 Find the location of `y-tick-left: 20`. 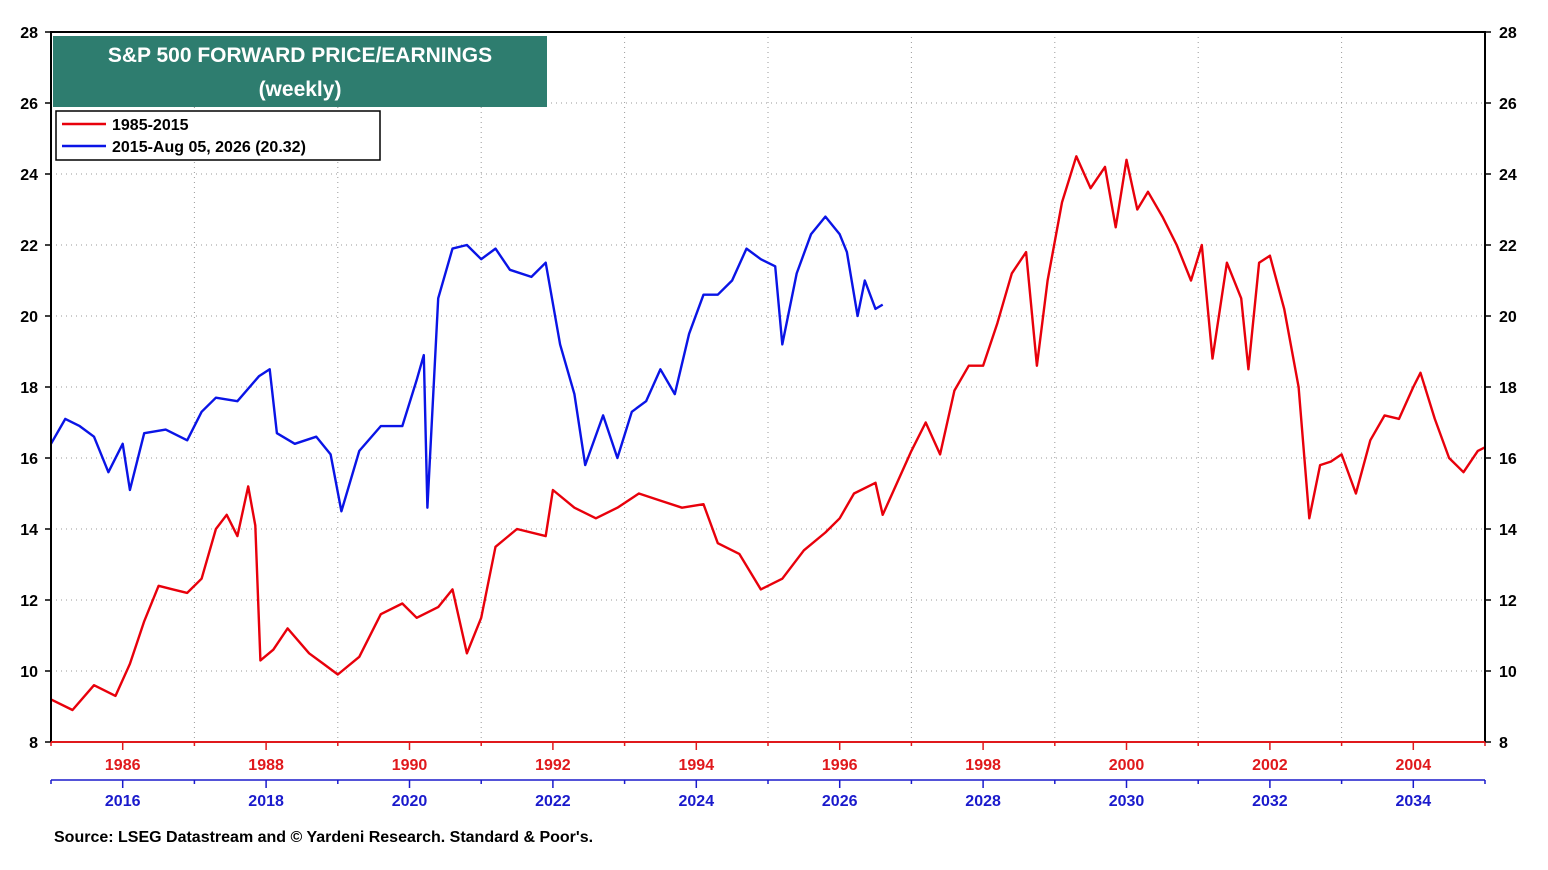

y-tick-left: 20 is located at coordinates (29, 317).